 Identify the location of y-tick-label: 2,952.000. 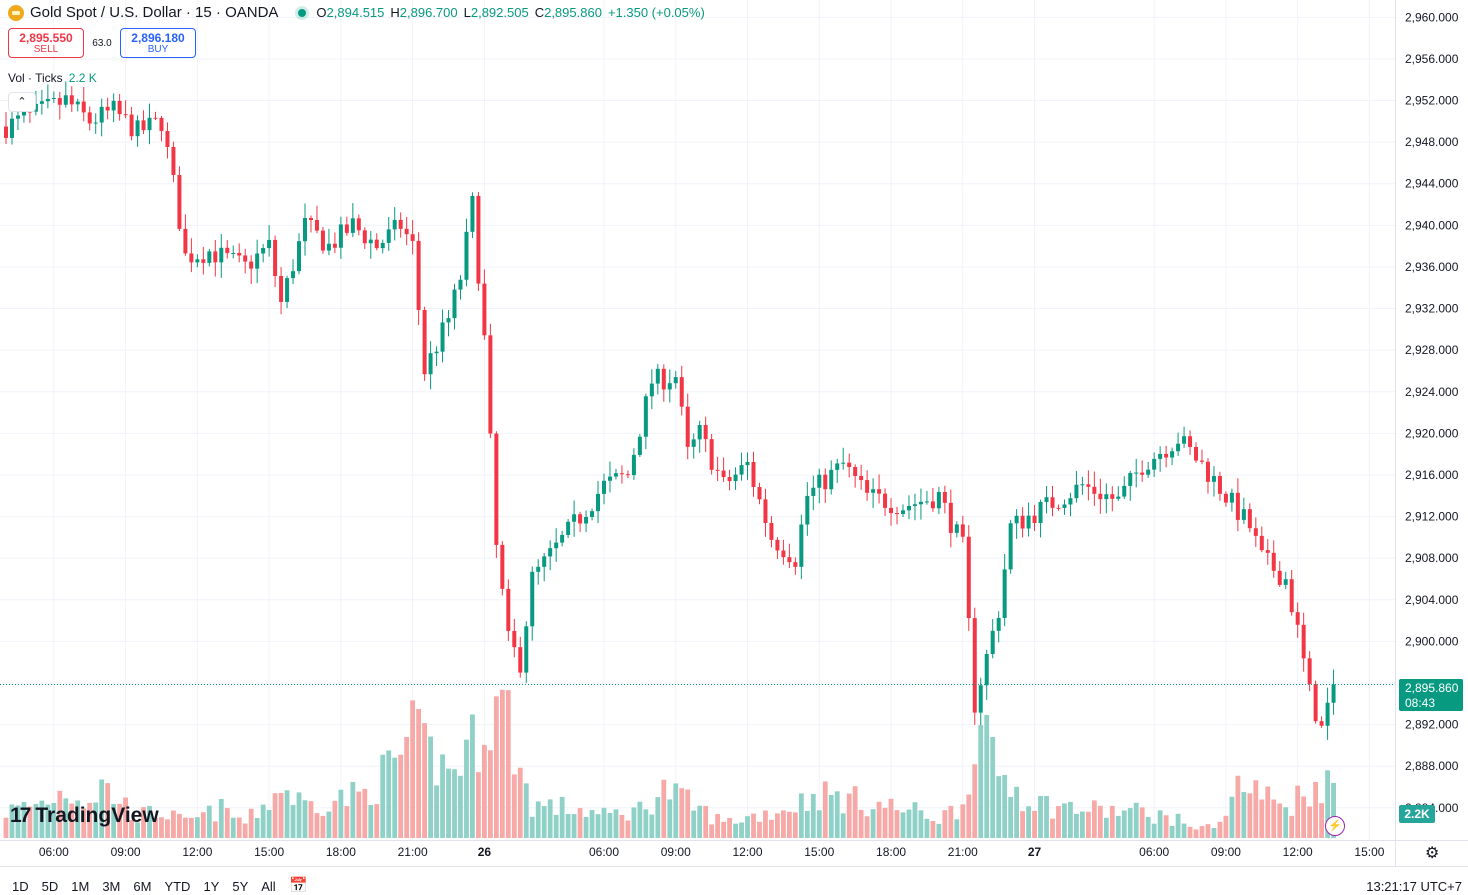
(1432, 101).